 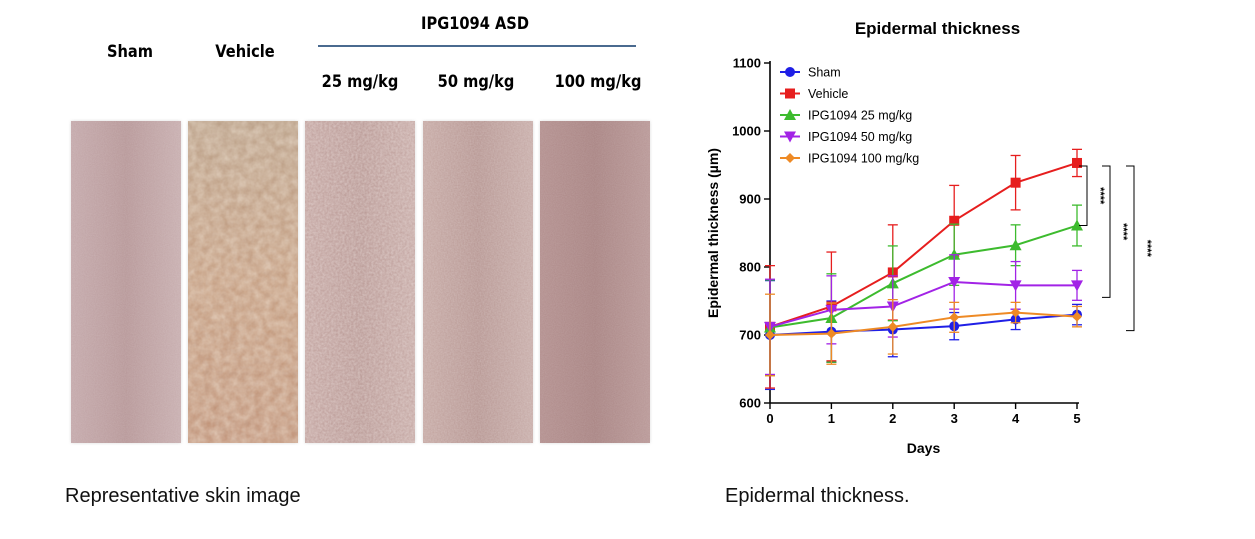 I want to click on legend-label-1: Vehicle, so click(x=828, y=94).